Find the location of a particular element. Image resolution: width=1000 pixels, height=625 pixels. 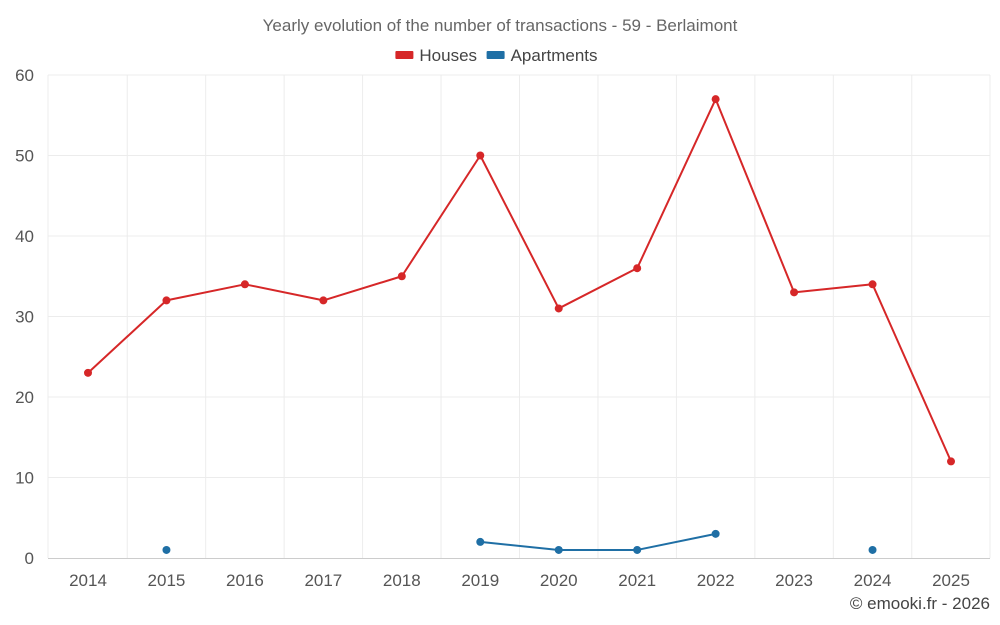

legend: Houses Apartments is located at coordinates (496, 55).